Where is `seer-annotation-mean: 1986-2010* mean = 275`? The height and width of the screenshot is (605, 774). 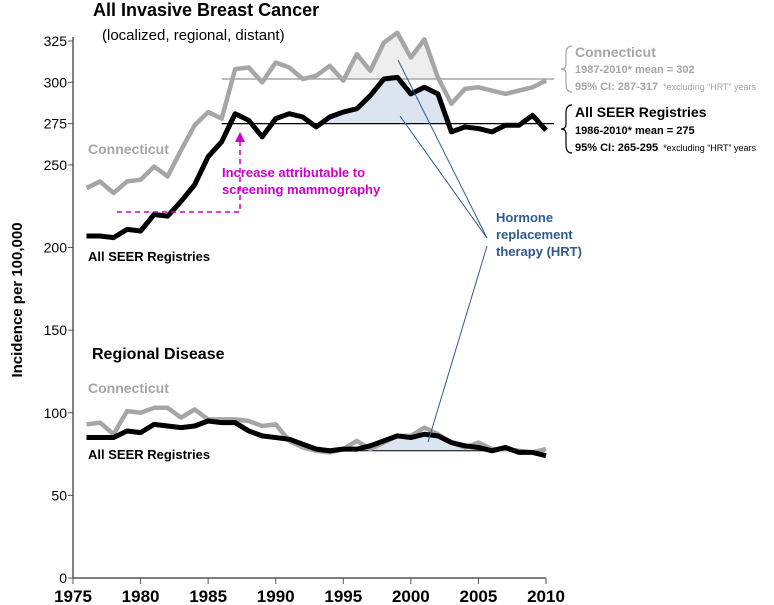 seer-annotation-mean: 1986-2010* mean = 275 is located at coordinates (635, 131).